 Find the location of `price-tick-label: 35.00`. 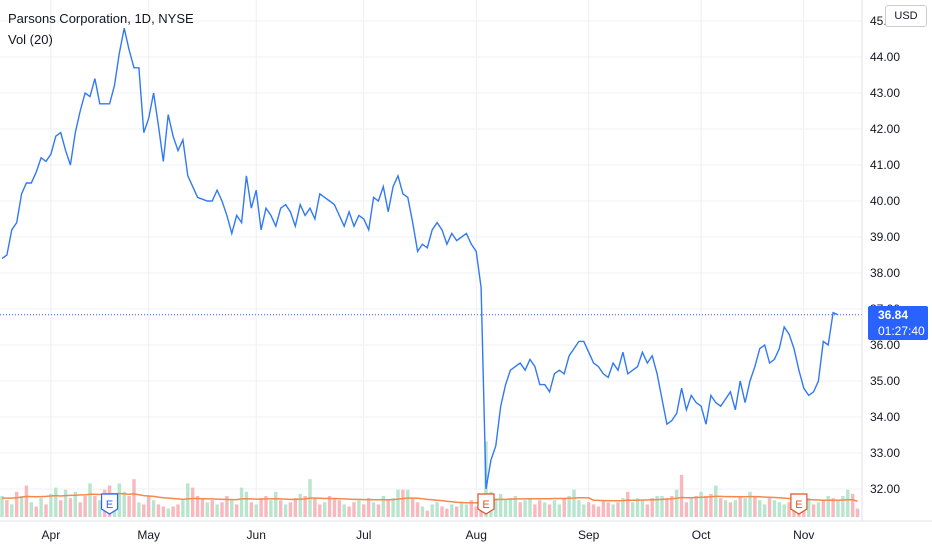

price-tick-label: 35.00 is located at coordinates (885, 381).